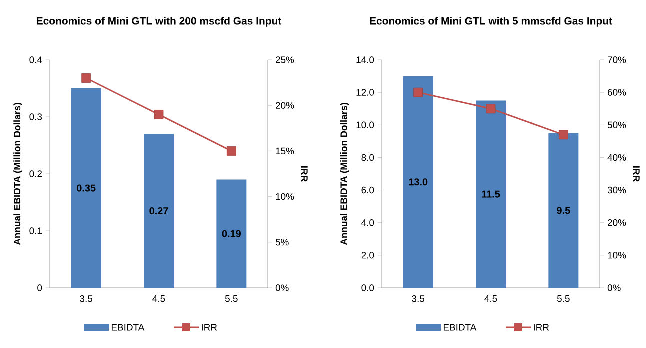 The image size is (646, 348). Describe the element at coordinates (365, 125) in the screenshot. I see `y-tick-label: 10.0` at that location.